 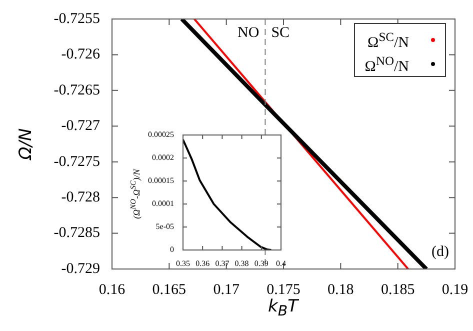 What do you see at coordinates (26, 144) in the screenshot?
I see `y-axis-title: Ω/N` at bounding box center [26, 144].